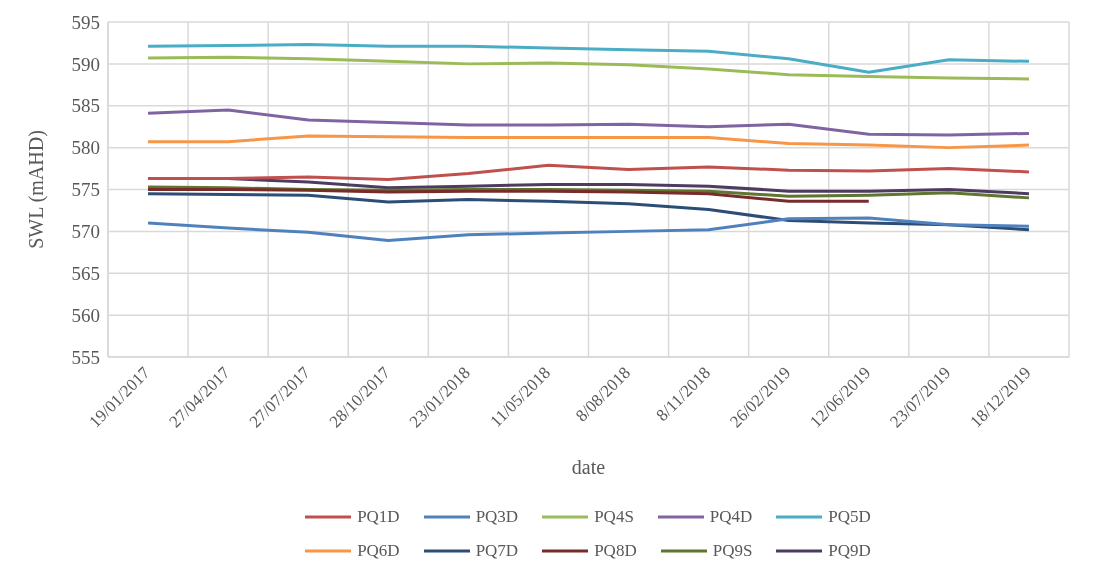  What do you see at coordinates (85, 357) in the screenshot?
I see `y-tick-label: 555` at bounding box center [85, 357].